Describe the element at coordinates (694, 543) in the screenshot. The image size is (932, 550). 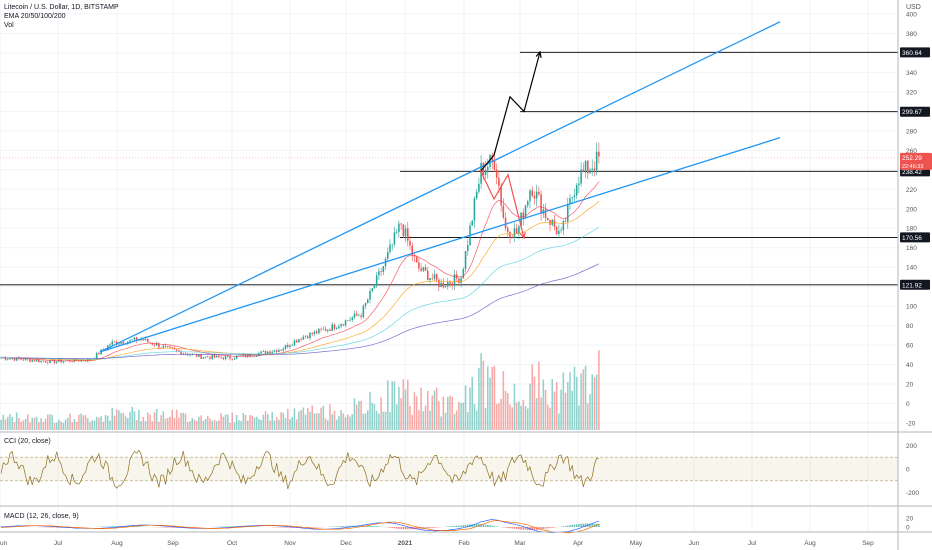
I see `time-tick-label: Jun` at that location.